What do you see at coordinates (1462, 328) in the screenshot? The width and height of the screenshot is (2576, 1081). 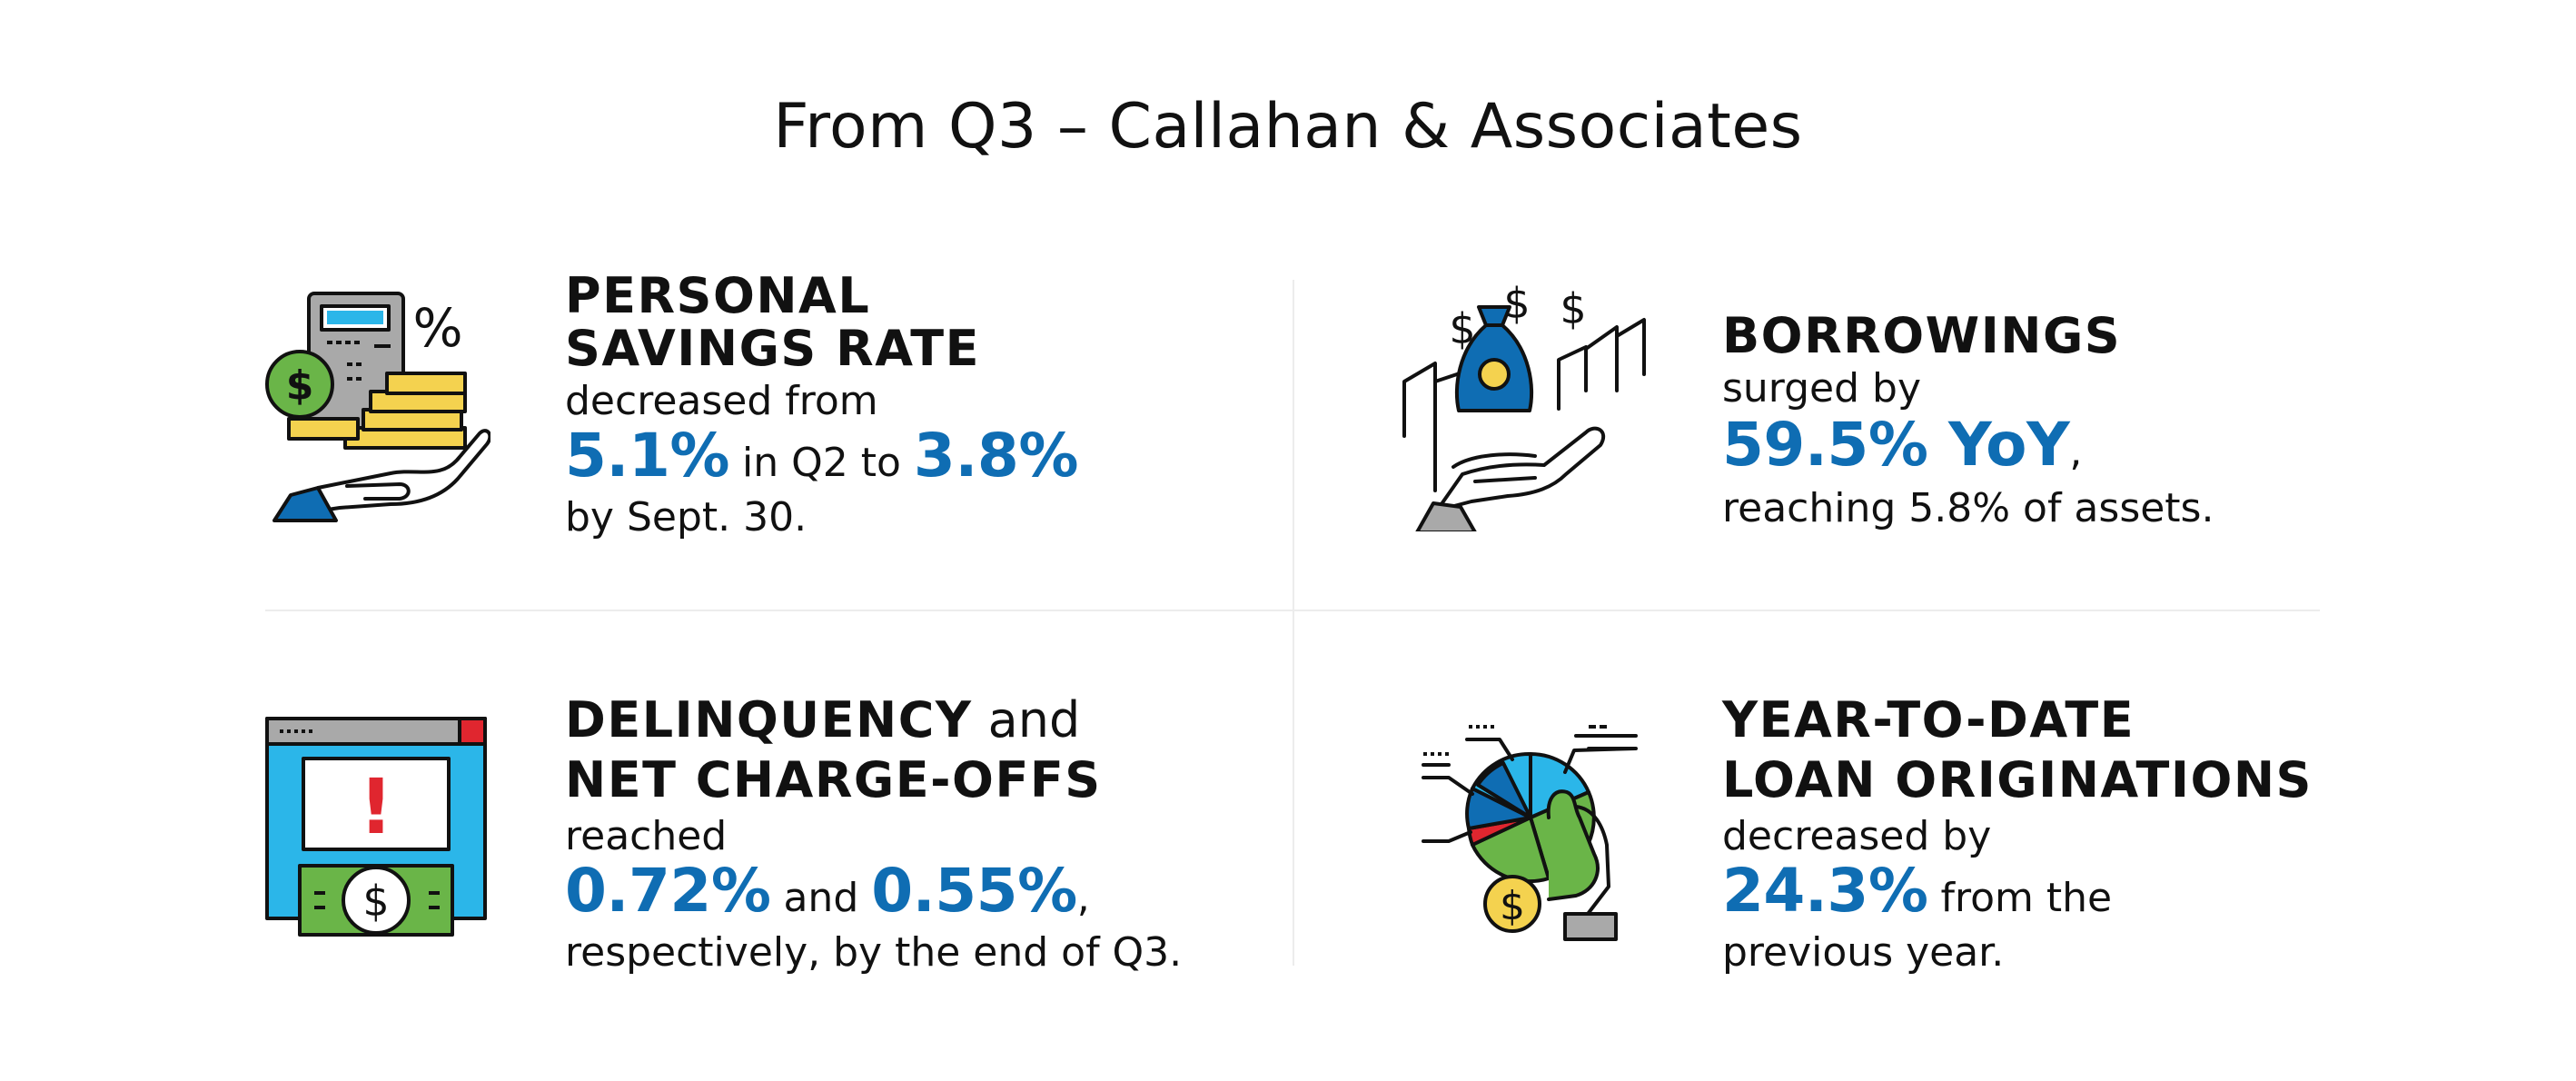 I see `dollar-symbol-left: $` at bounding box center [1462, 328].